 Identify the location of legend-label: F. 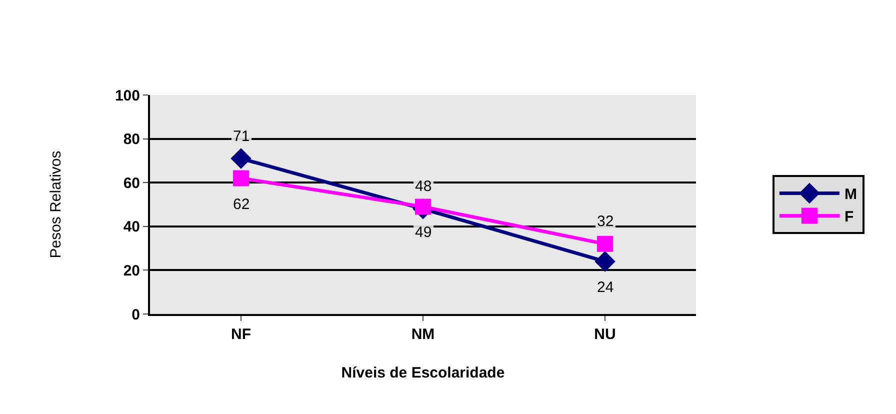
(849, 217).